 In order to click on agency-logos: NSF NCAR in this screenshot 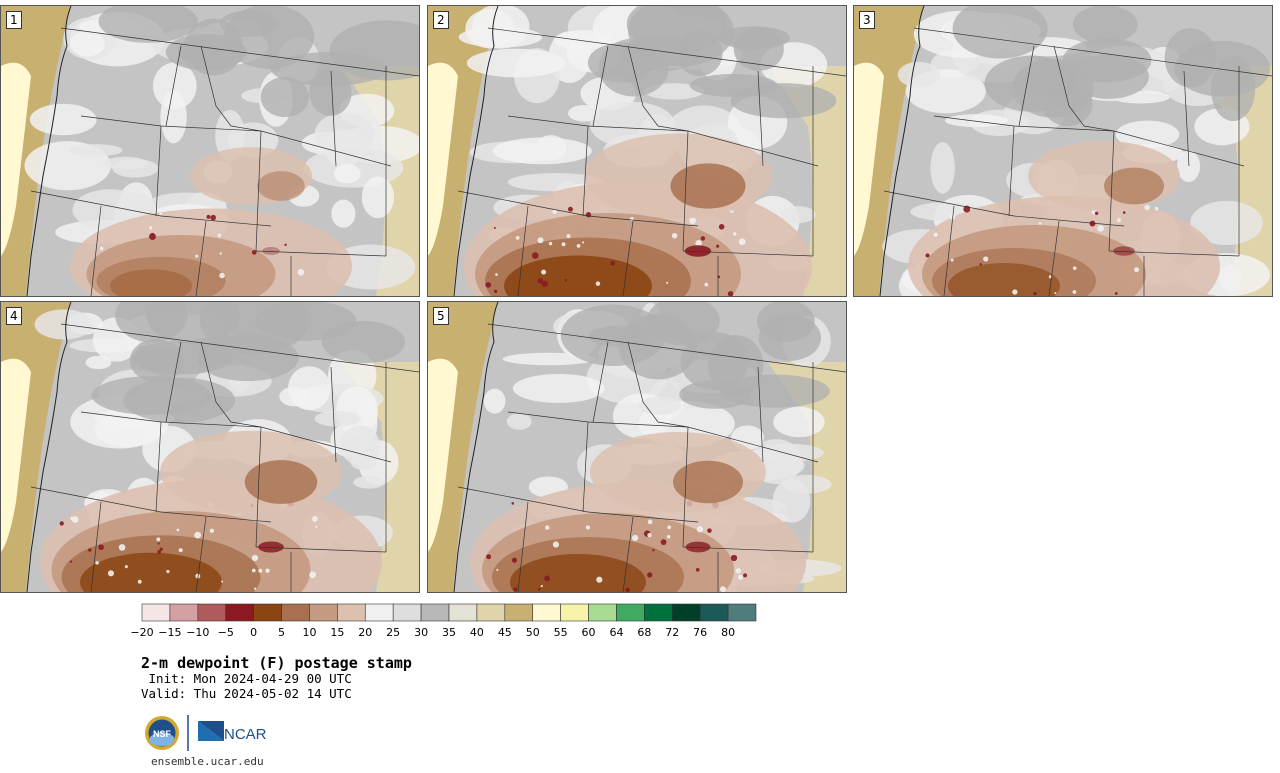, I will do `click(206, 733)`.